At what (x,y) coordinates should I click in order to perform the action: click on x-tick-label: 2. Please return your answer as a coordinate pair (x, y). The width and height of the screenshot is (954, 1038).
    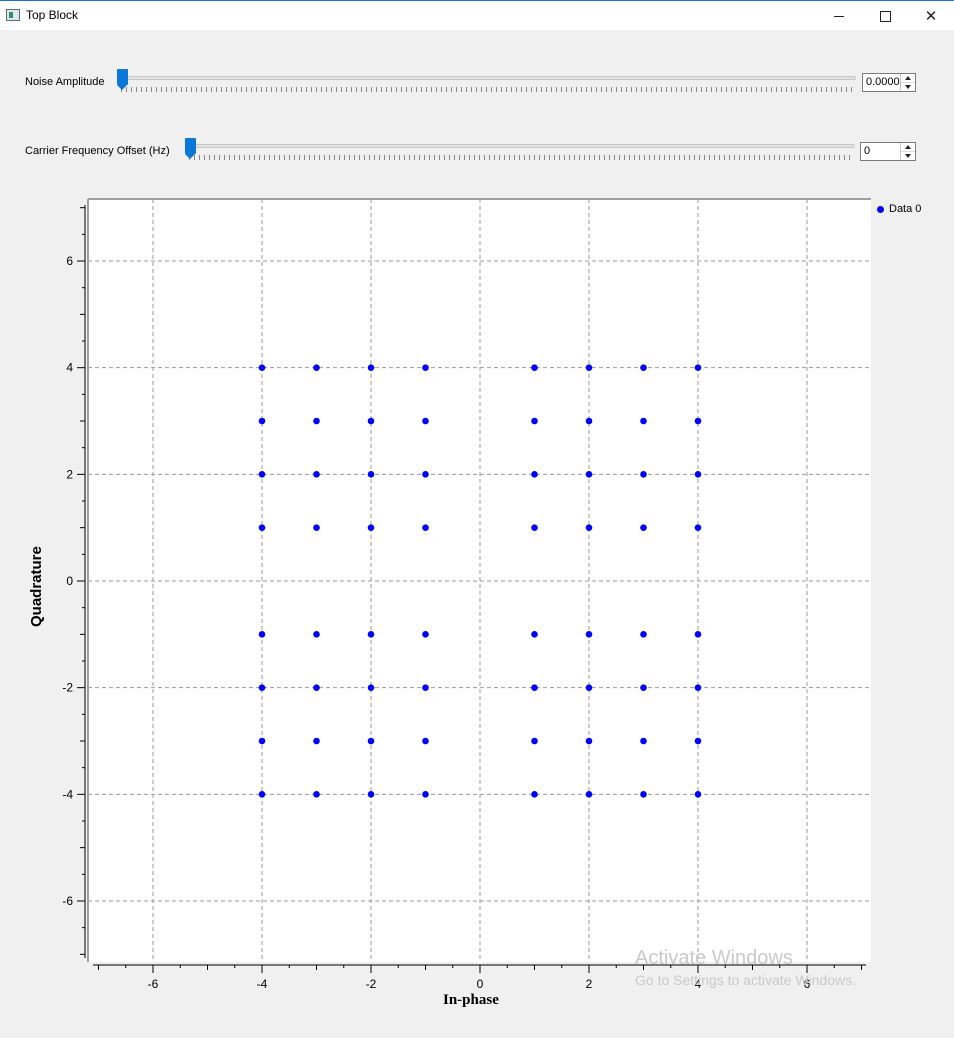
    Looking at the image, I should click on (589, 984).